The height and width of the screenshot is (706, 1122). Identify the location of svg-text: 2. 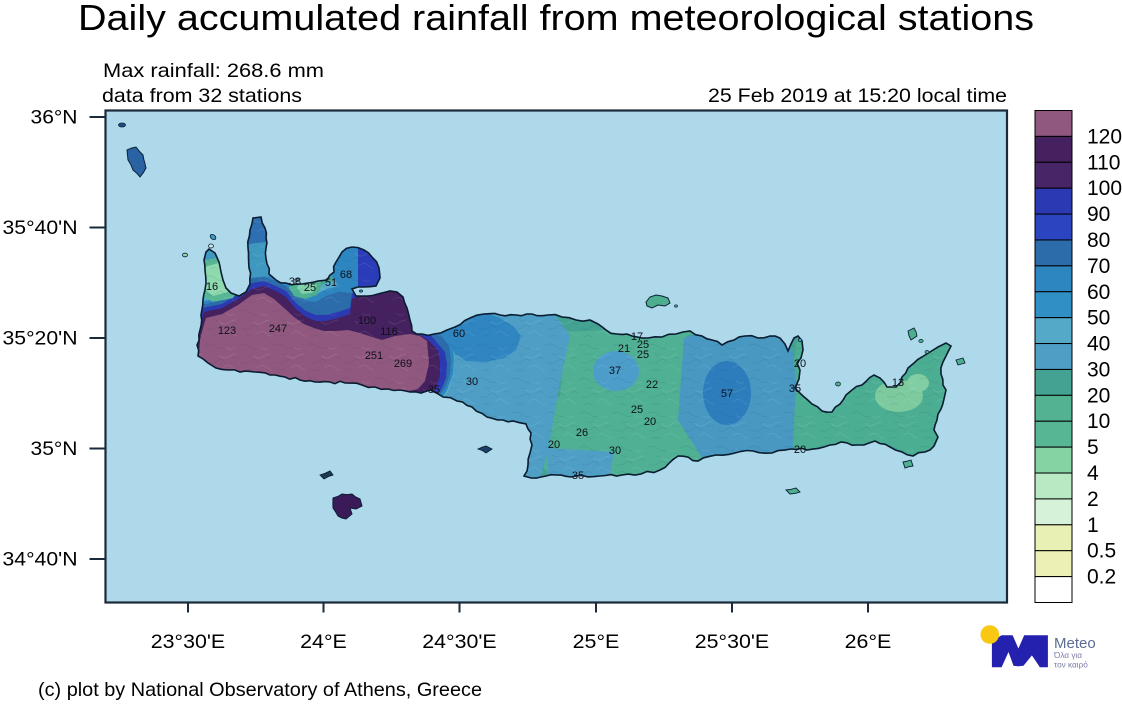
(1093, 499).